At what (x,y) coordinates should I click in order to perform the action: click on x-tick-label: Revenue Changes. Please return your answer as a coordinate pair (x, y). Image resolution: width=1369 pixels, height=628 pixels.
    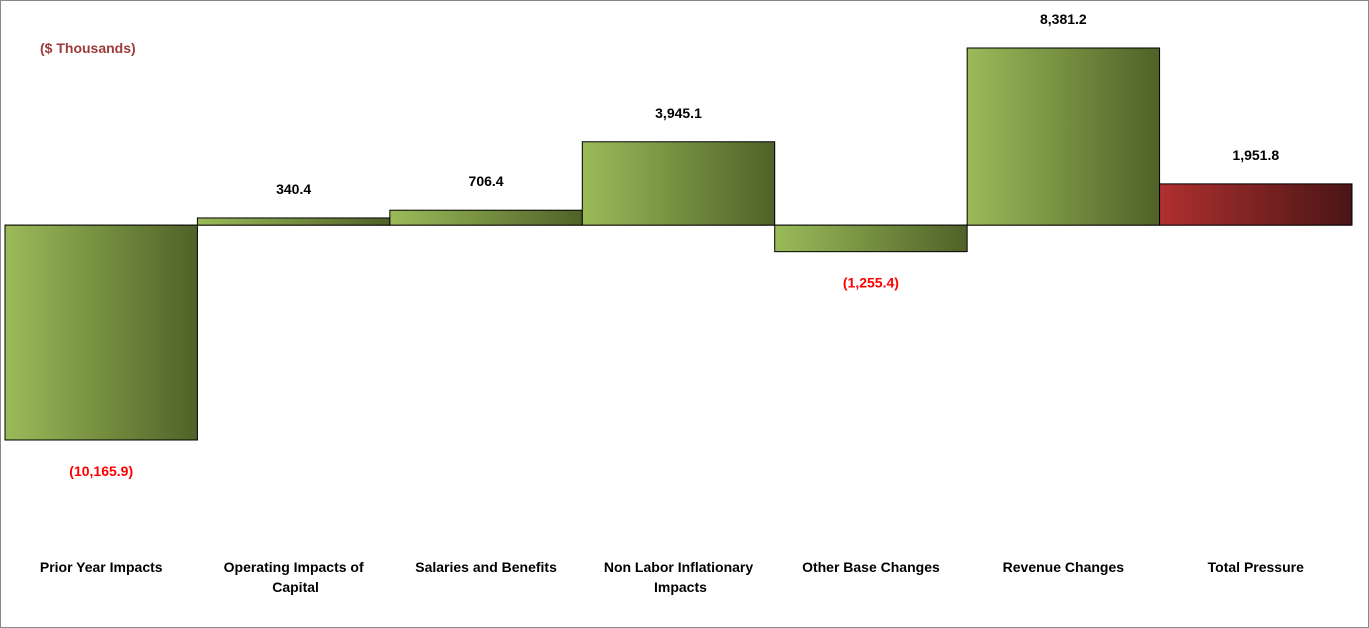
    Looking at the image, I should click on (1064, 567).